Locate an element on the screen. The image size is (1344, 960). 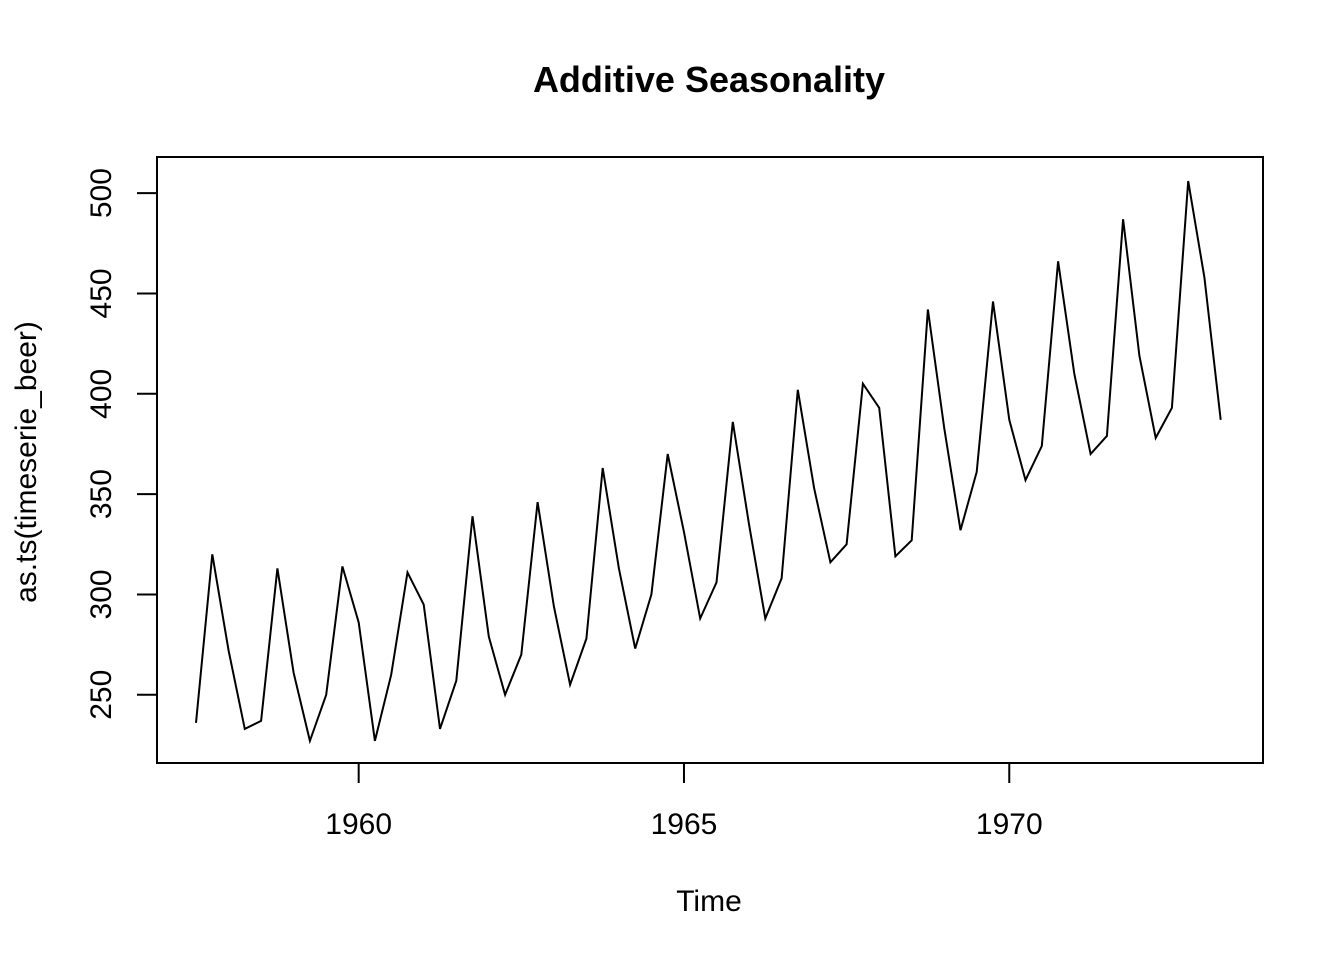
y-tick-label: 250 is located at coordinates (101, 695).